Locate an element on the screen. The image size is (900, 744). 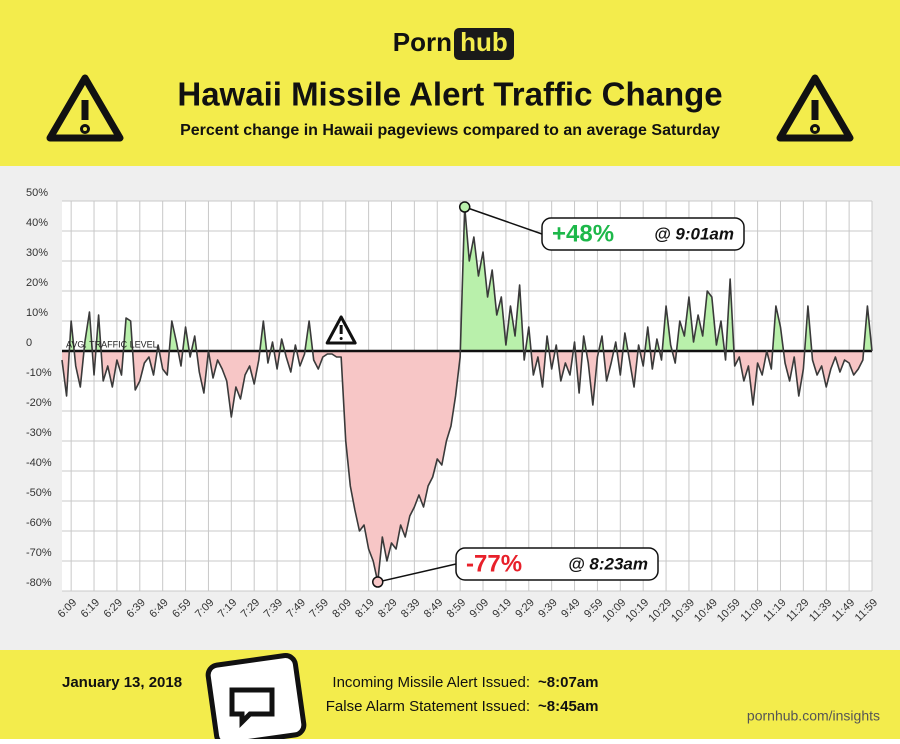
y-tick-label: 0 is located at coordinates (29, 343).